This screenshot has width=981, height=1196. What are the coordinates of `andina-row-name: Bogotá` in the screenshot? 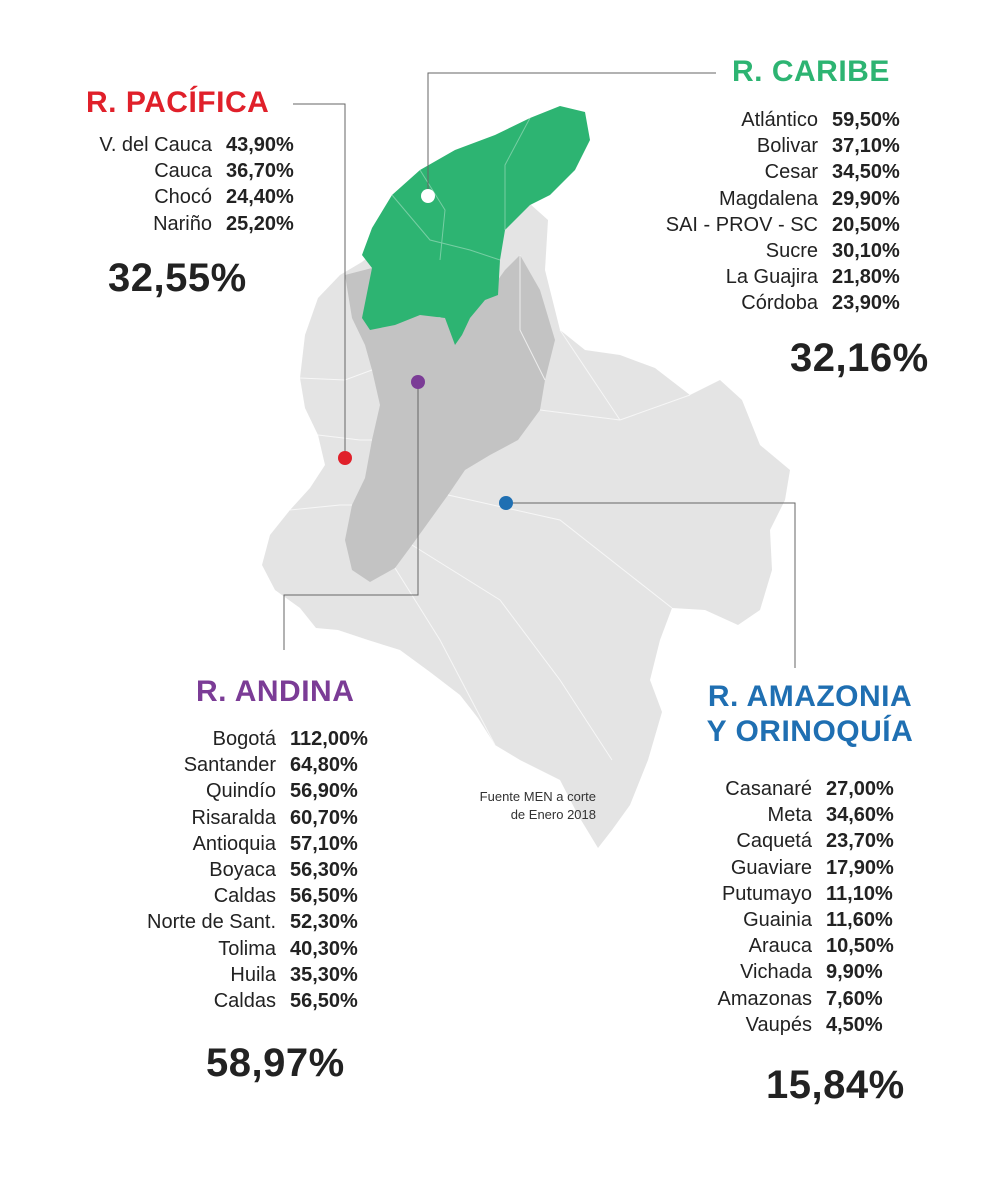 It's located at (244, 739).